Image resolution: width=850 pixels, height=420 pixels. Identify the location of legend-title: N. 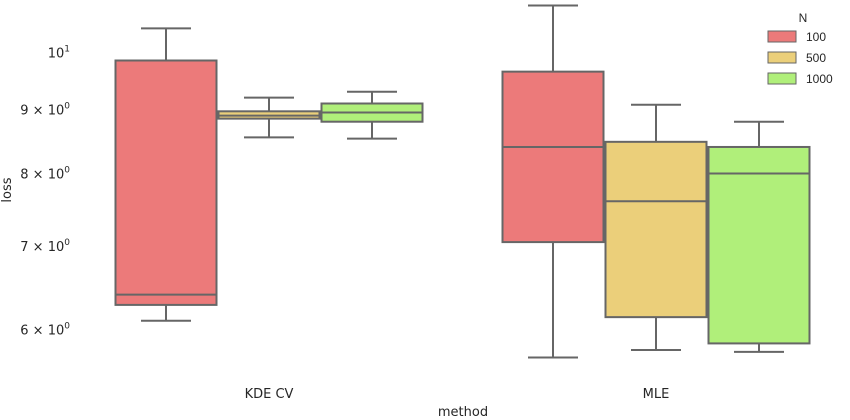
(803, 18).